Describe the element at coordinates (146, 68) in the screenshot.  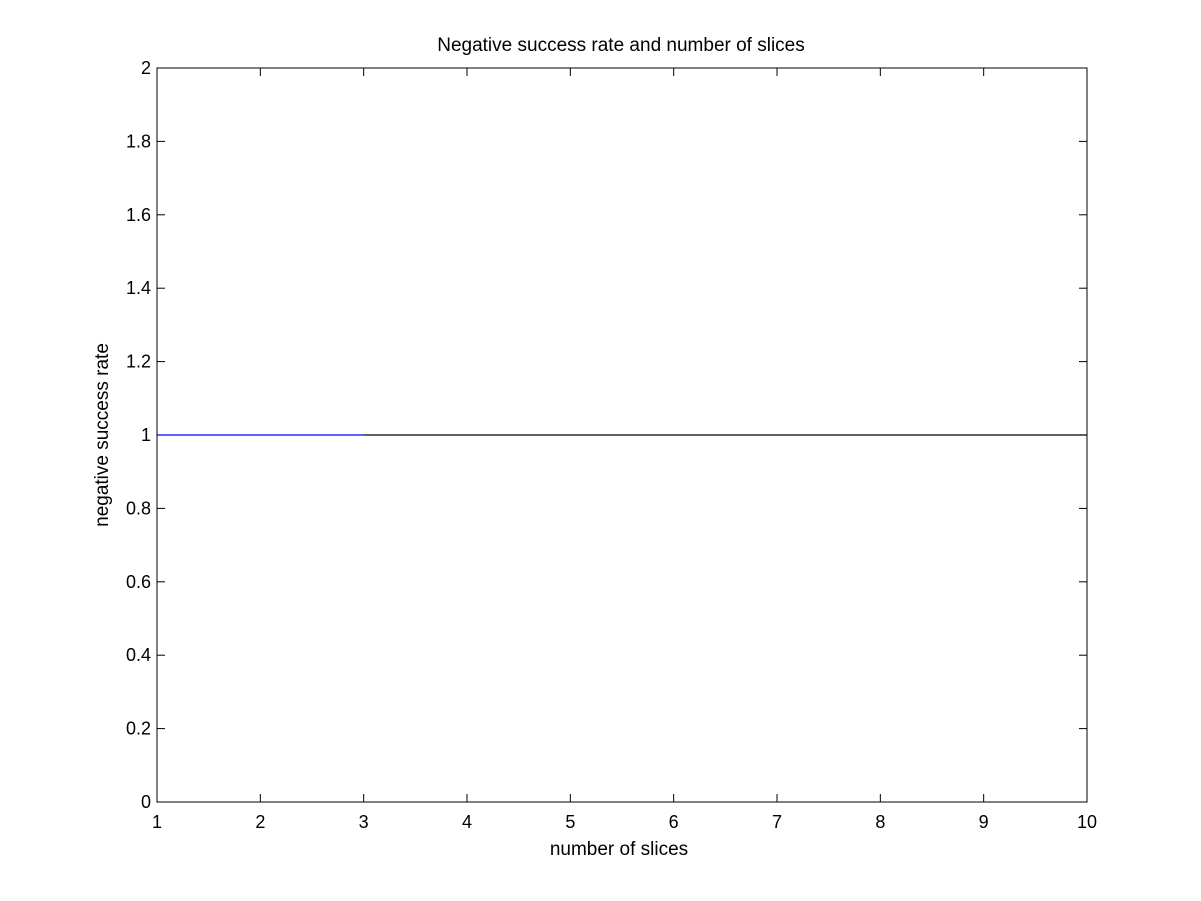
I see `y-tick-label: 2` at that location.